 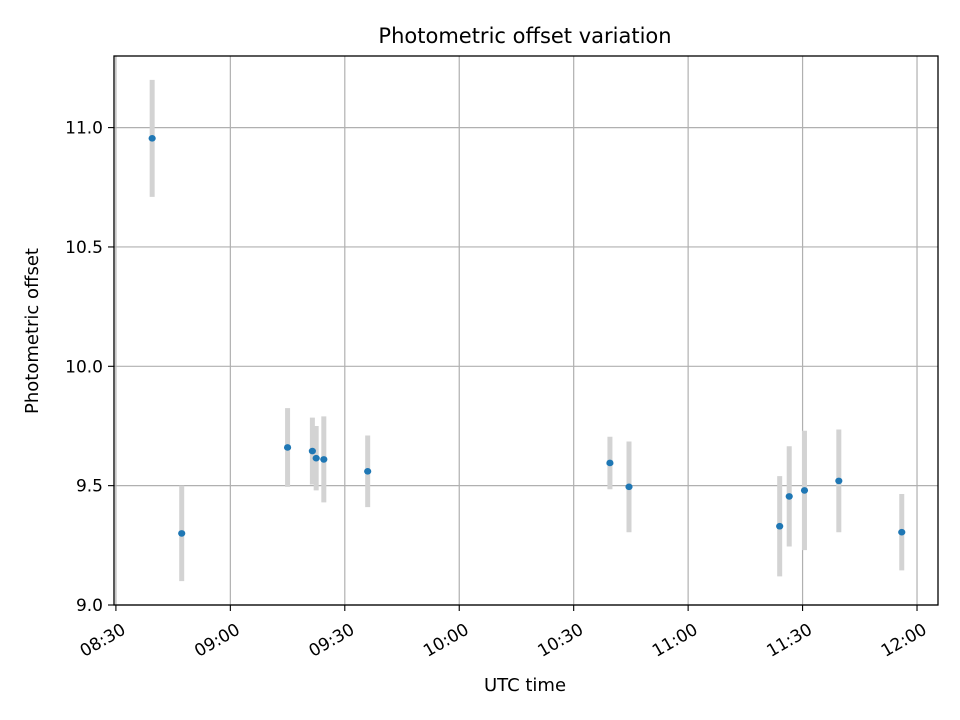 What do you see at coordinates (32, 331) in the screenshot?
I see `y-axis-label: Photometric offset` at bounding box center [32, 331].